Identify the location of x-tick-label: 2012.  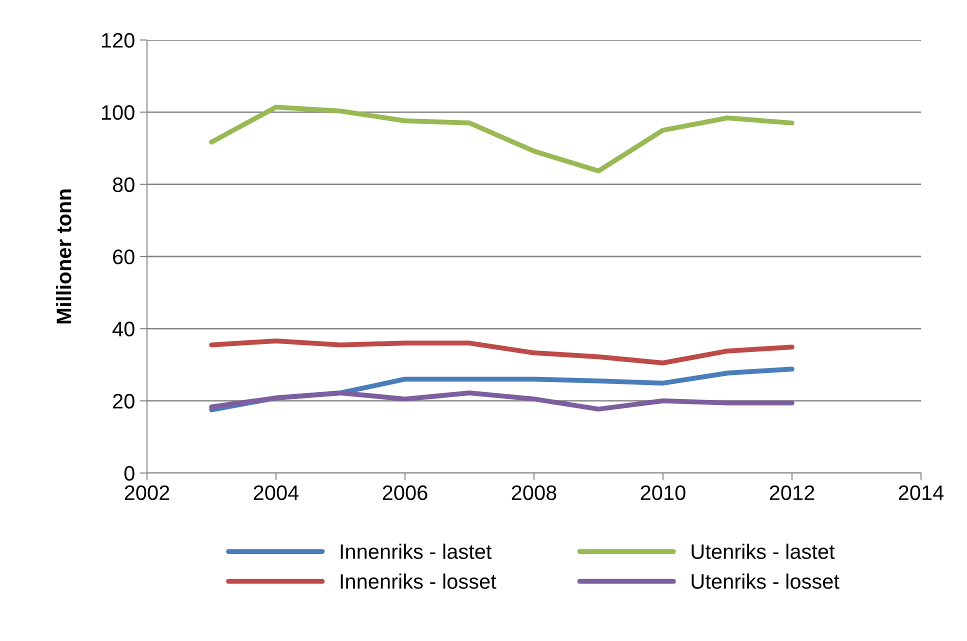
(792, 492).